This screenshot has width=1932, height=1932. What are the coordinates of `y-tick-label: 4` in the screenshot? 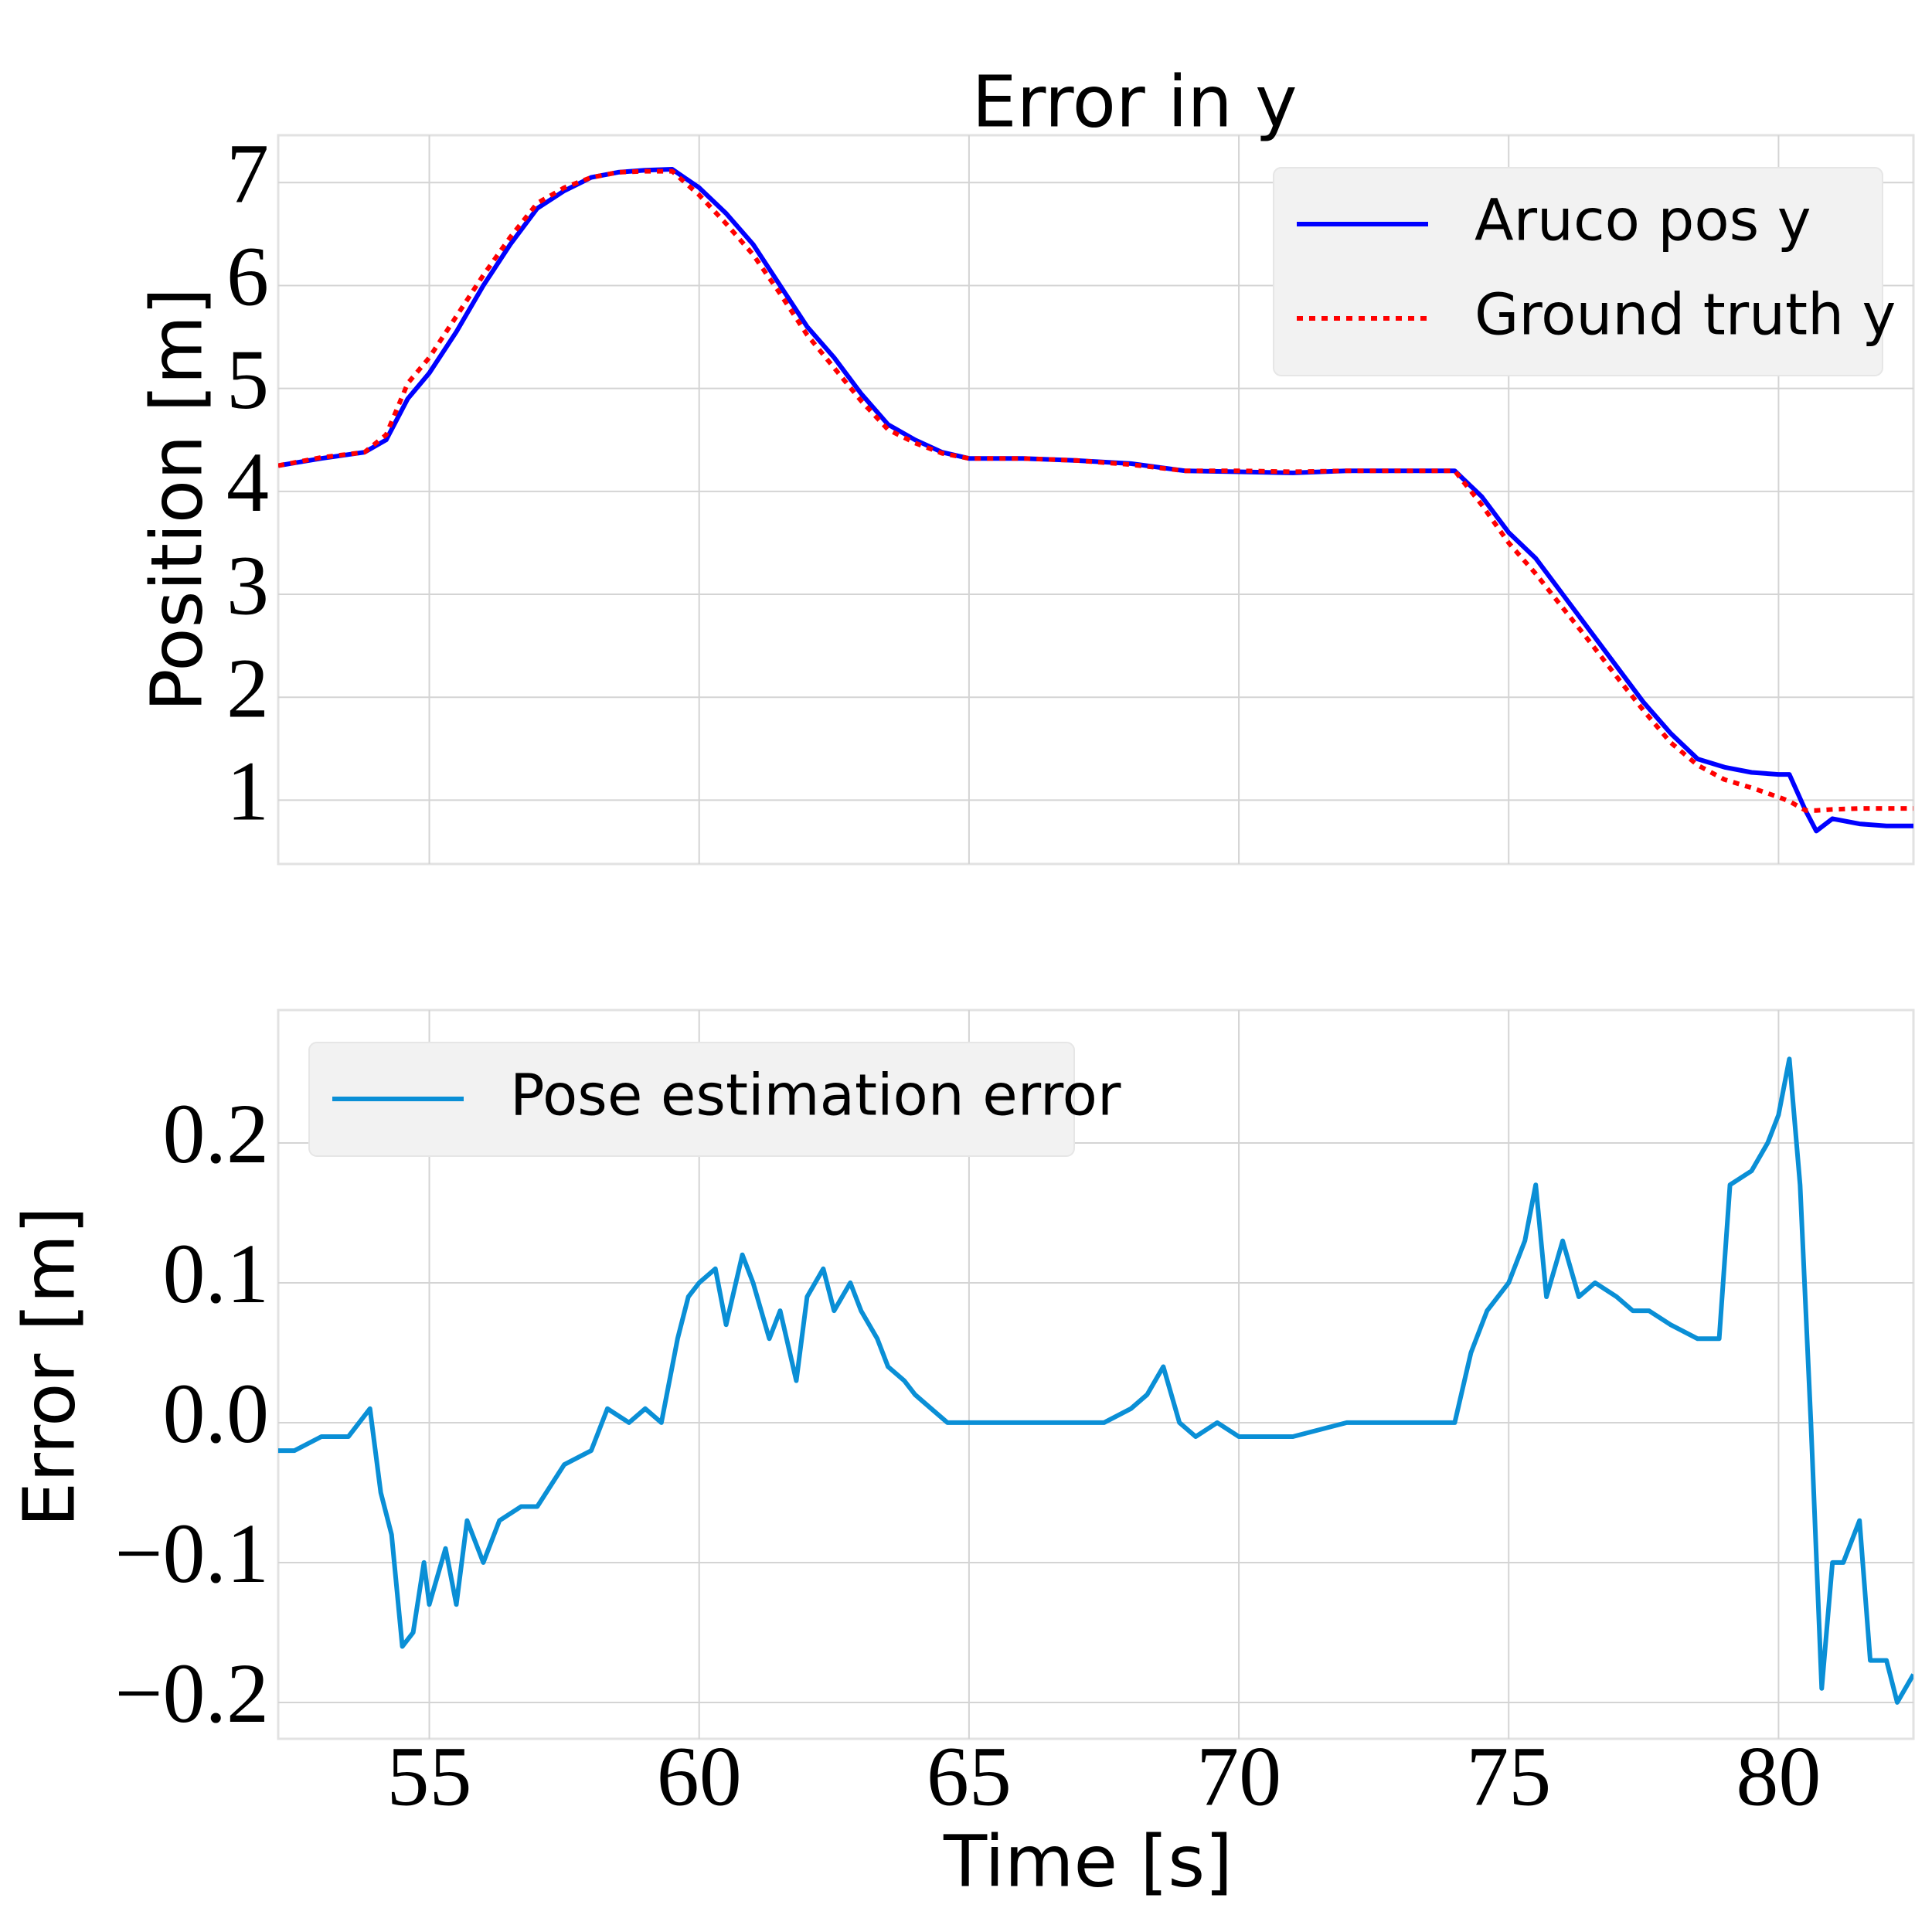 It's located at (248, 482).